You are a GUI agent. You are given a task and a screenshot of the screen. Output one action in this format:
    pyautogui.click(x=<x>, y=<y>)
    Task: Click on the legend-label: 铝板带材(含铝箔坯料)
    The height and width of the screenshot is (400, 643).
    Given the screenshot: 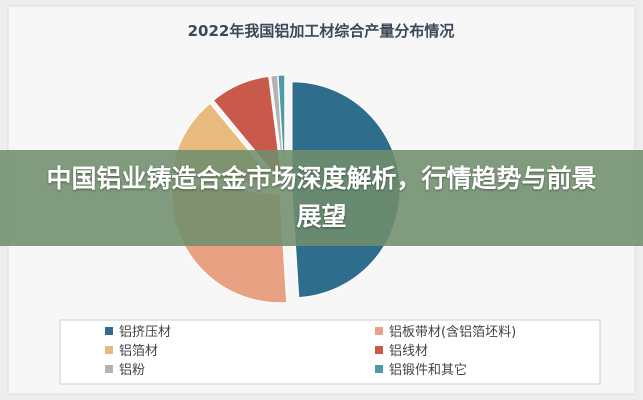 What is the action you would take?
    pyautogui.click(x=452, y=332)
    